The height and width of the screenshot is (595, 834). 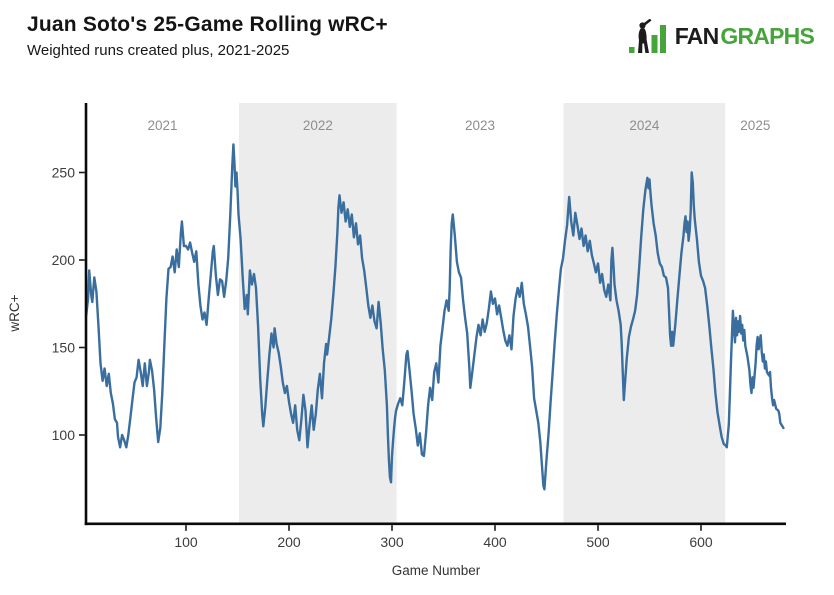 What do you see at coordinates (644, 313) in the screenshot?
I see `year-band-2024` at bounding box center [644, 313].